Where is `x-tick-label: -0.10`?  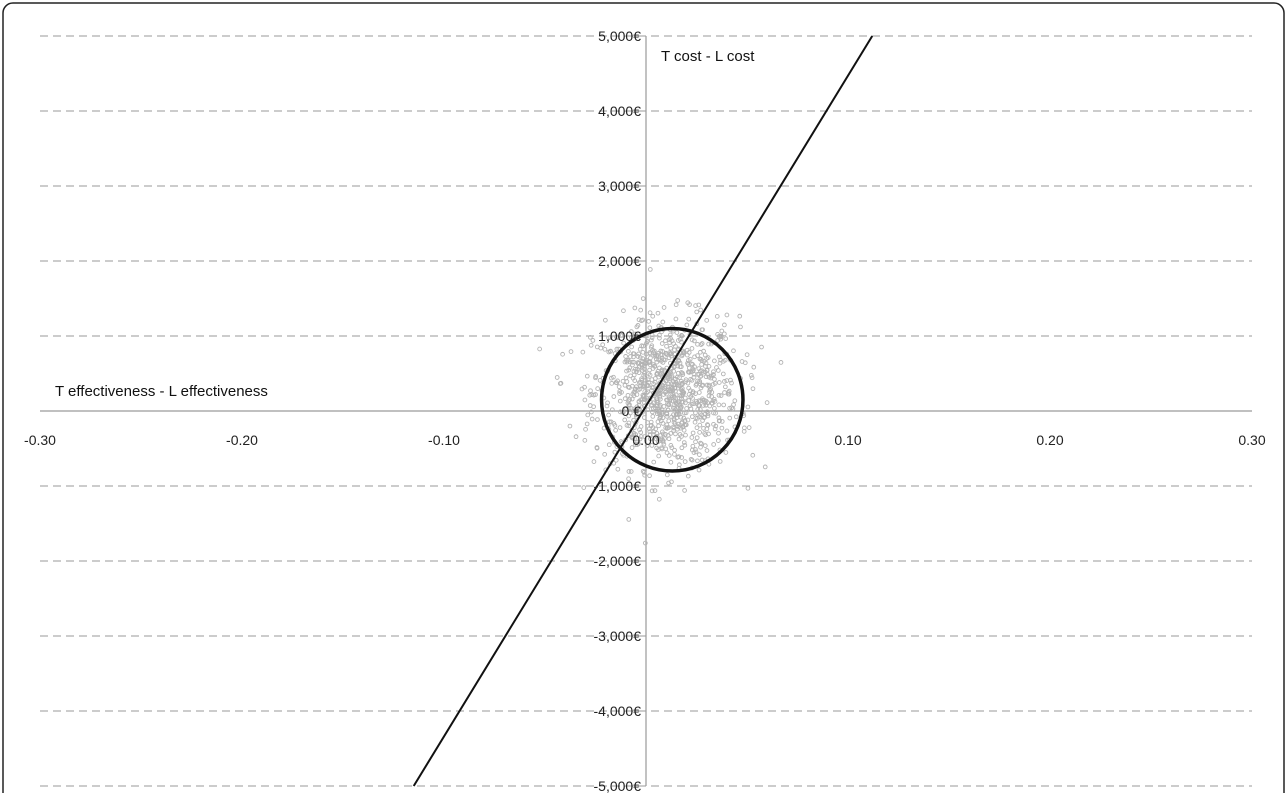 x-tick-label: -0.10 is located at coordinates (444, 440).